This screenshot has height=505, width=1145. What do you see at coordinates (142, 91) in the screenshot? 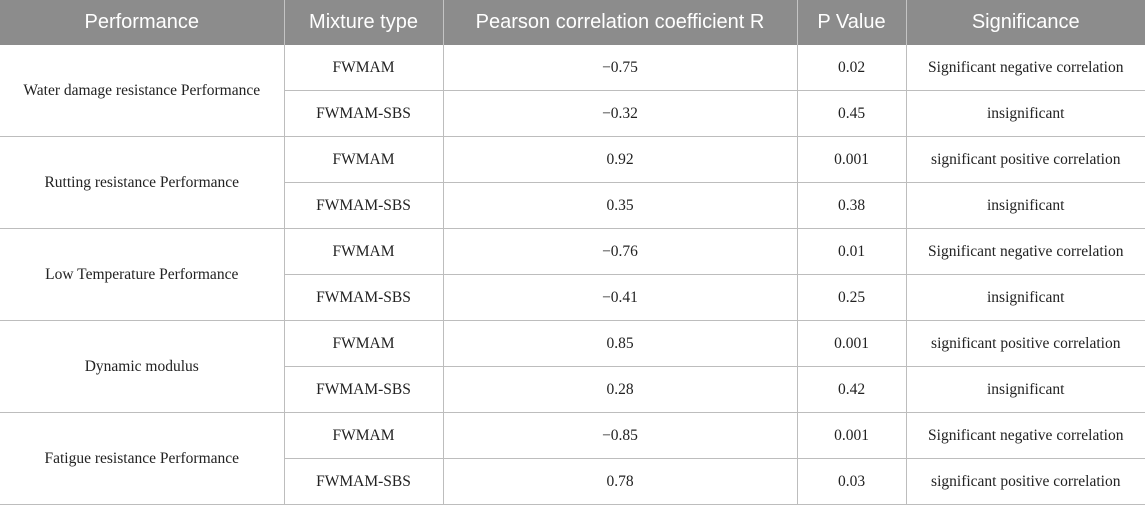
I see `performance-cell: Water damage resistance Performance` at bounding box center [142, 91].